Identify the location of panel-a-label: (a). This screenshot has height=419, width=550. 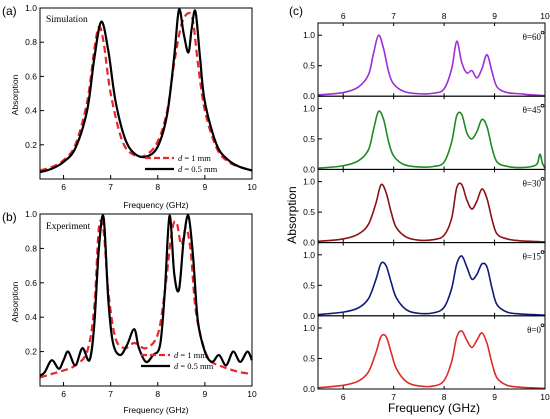
(9, 11).